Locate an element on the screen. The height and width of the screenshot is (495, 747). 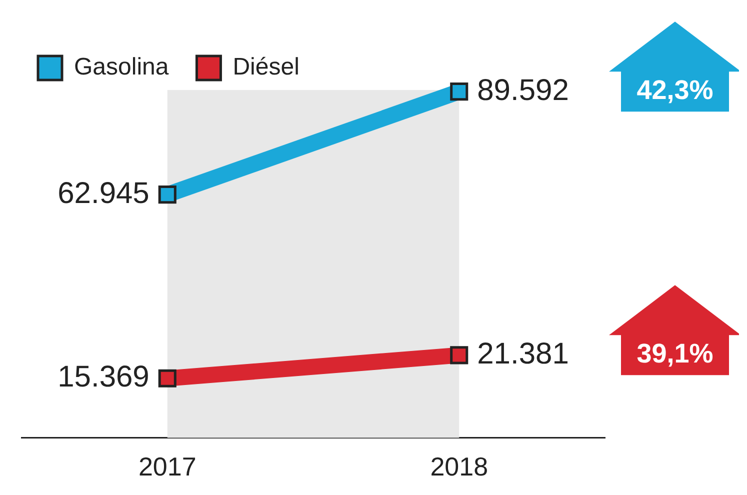
text: 42,3% is located at coordinates (675, 90).